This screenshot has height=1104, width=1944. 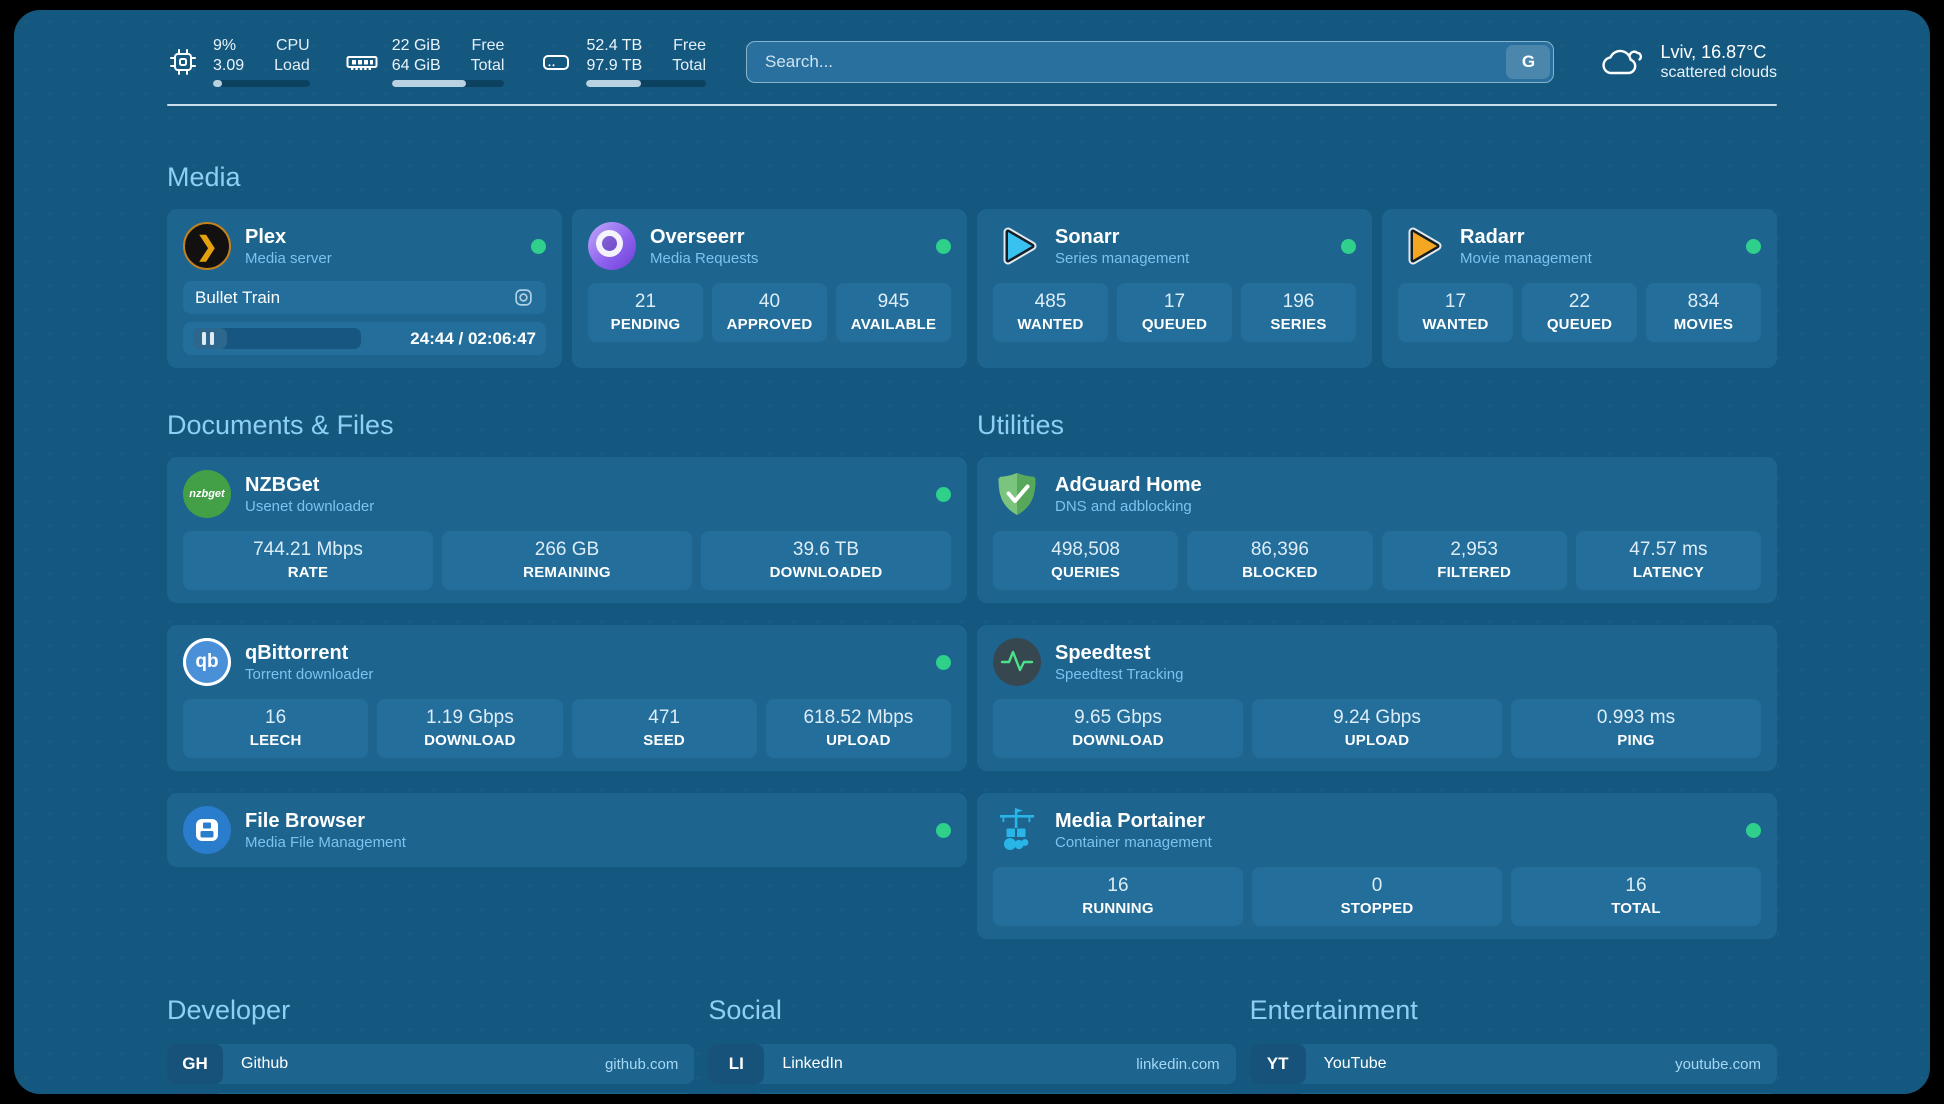 I want to click on stat-label: PENDING, so click(x=645, y=325).